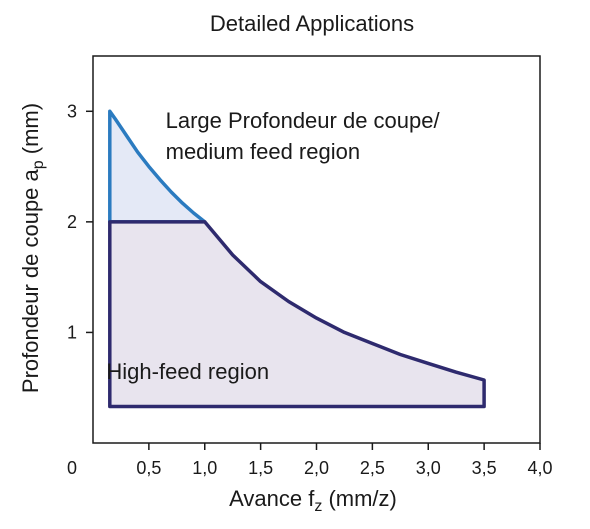  What do you see at coordinates (303, 120) in the screenshot?
I see `region-0-label-line-0: Large Profondeur de coupe/` at bounding box center [303, 120].